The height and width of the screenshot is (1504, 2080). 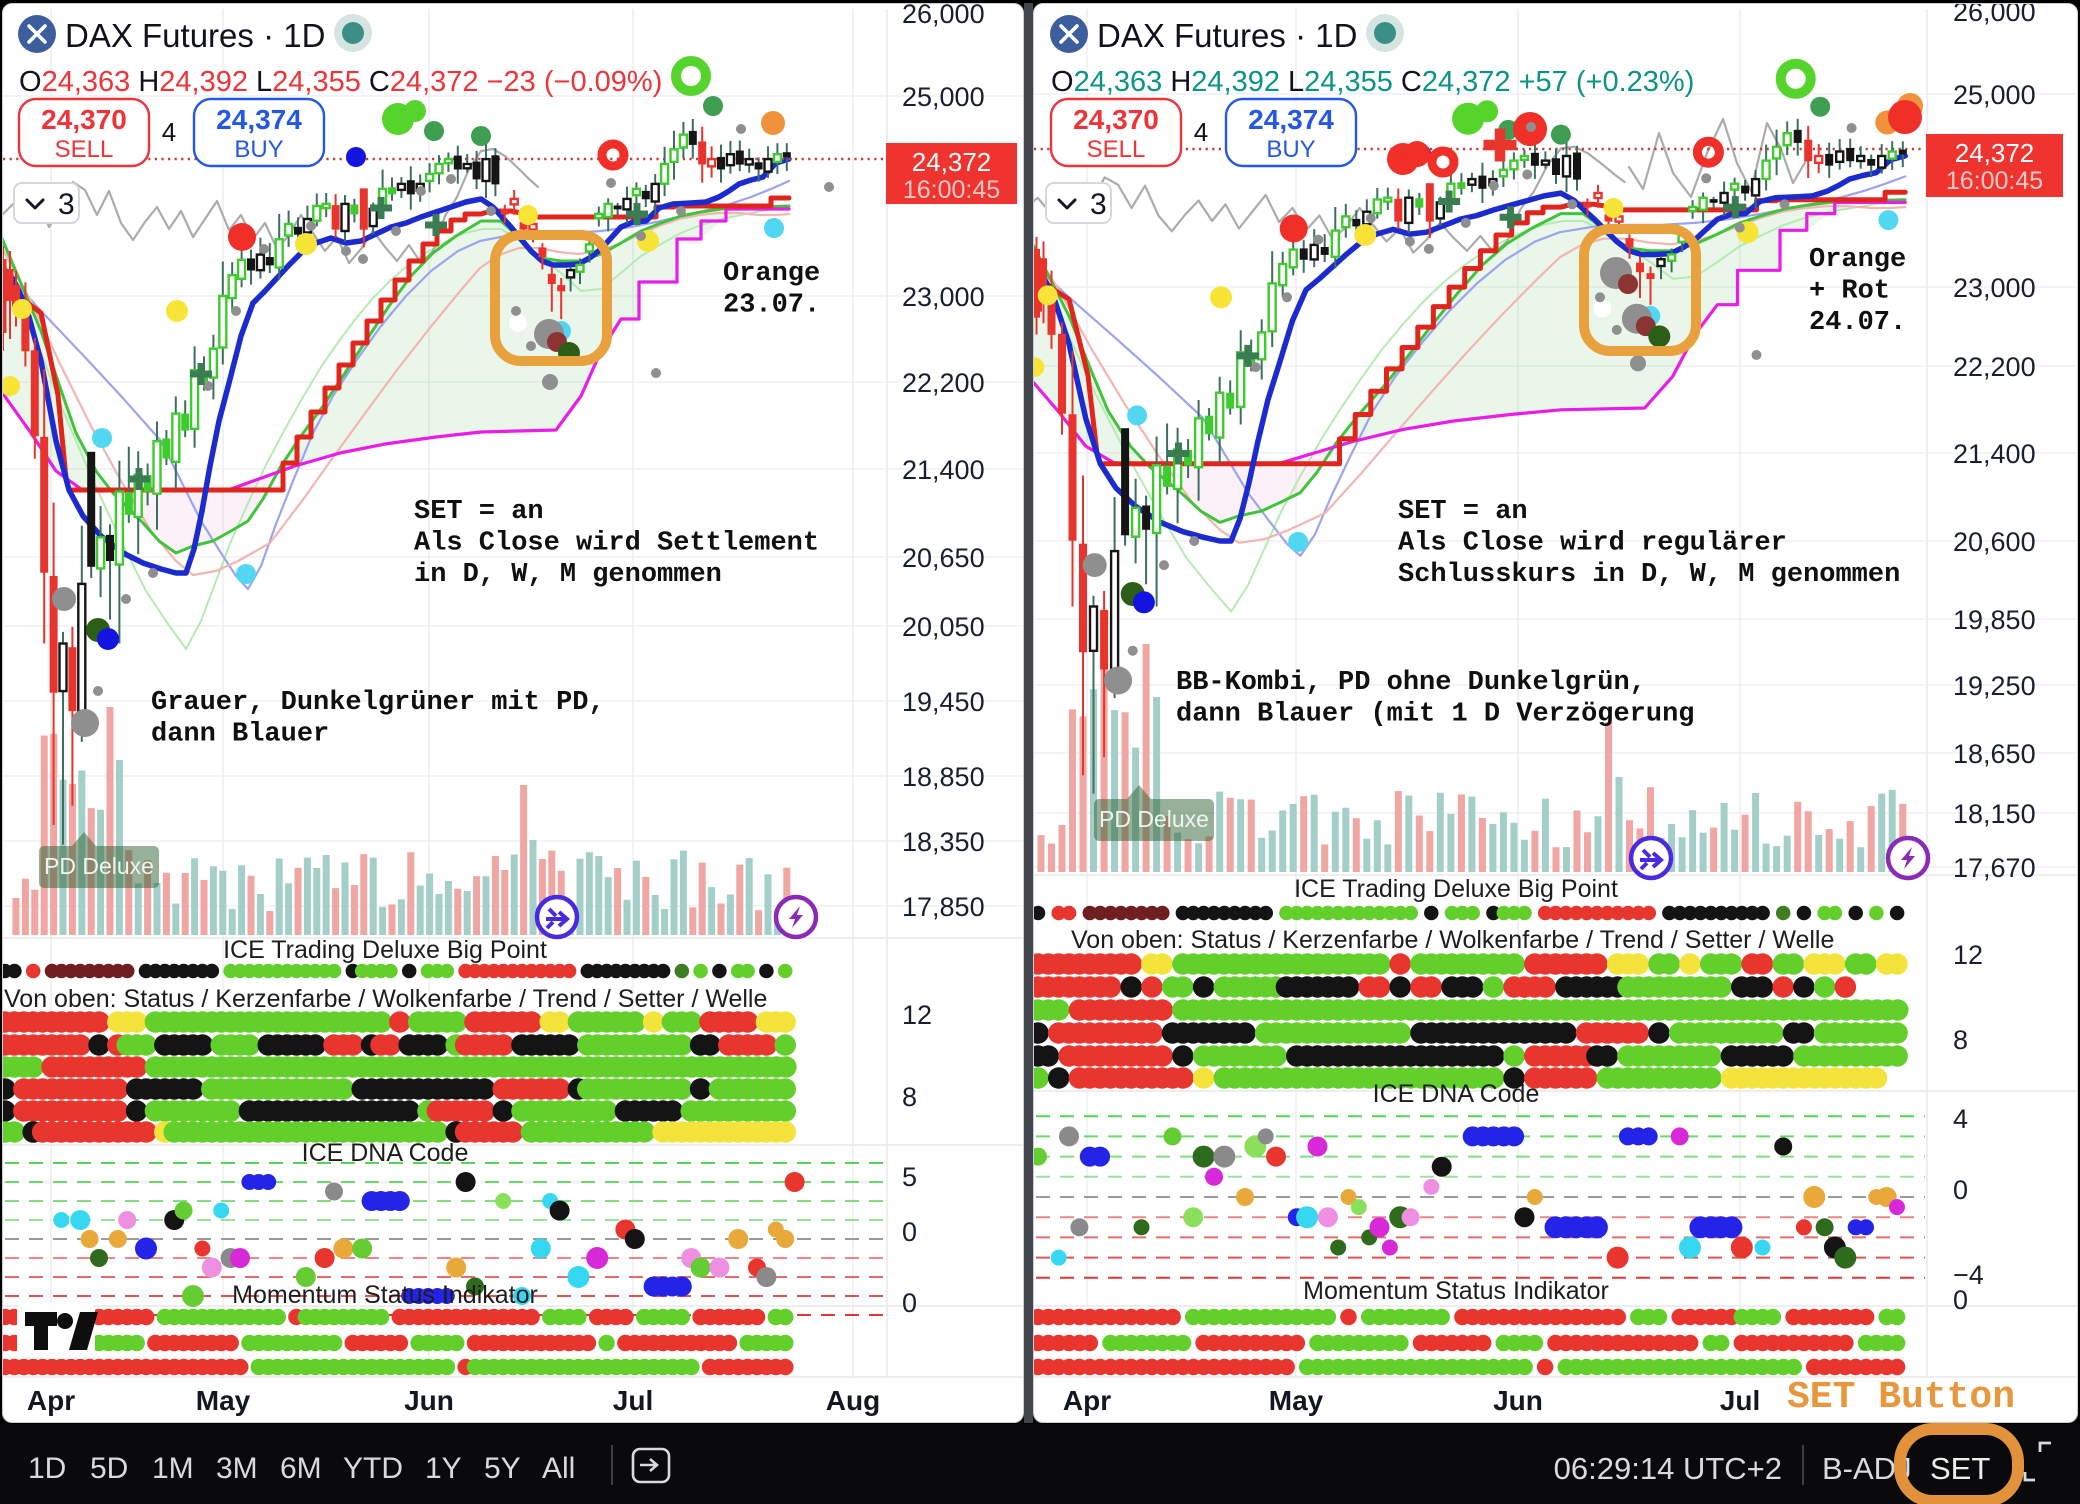 What do you see at coordinates (1994, 868) in the screenshot?
I see `svg-text: 17,670` at bounding box center [1994, 868].